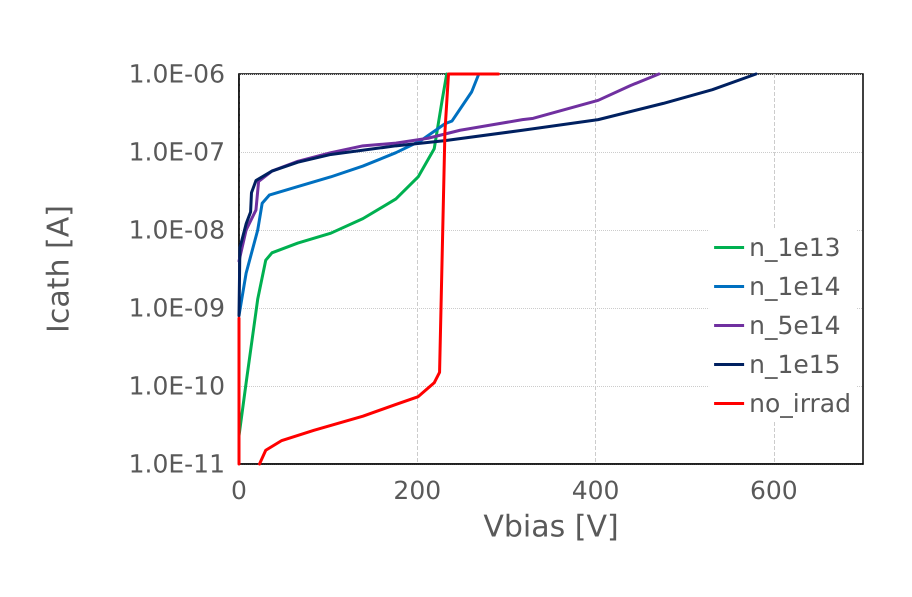 The height and width of the screenshot is (597, 912). Describe the element at coordinates (176, 74) in the screenshot. I see `y-tick-label: 1.0E-06` at that location.